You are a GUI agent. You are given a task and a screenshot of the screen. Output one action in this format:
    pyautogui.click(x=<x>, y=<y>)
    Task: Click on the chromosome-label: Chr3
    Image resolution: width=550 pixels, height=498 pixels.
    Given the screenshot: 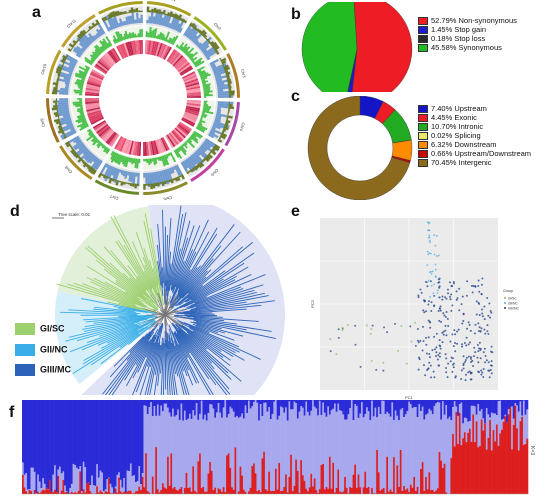 What is the action you would take?
    pyautogui.click(x=243, y=73)
    